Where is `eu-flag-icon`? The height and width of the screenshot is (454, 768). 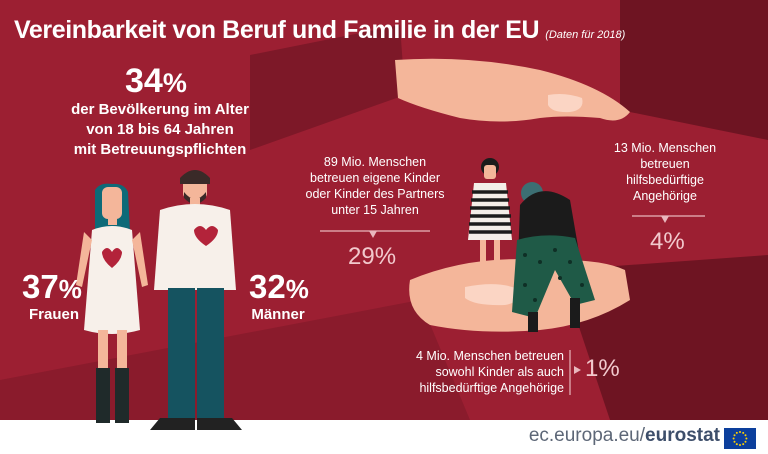 eu-flag-icon is located at coordinates (740, 438).